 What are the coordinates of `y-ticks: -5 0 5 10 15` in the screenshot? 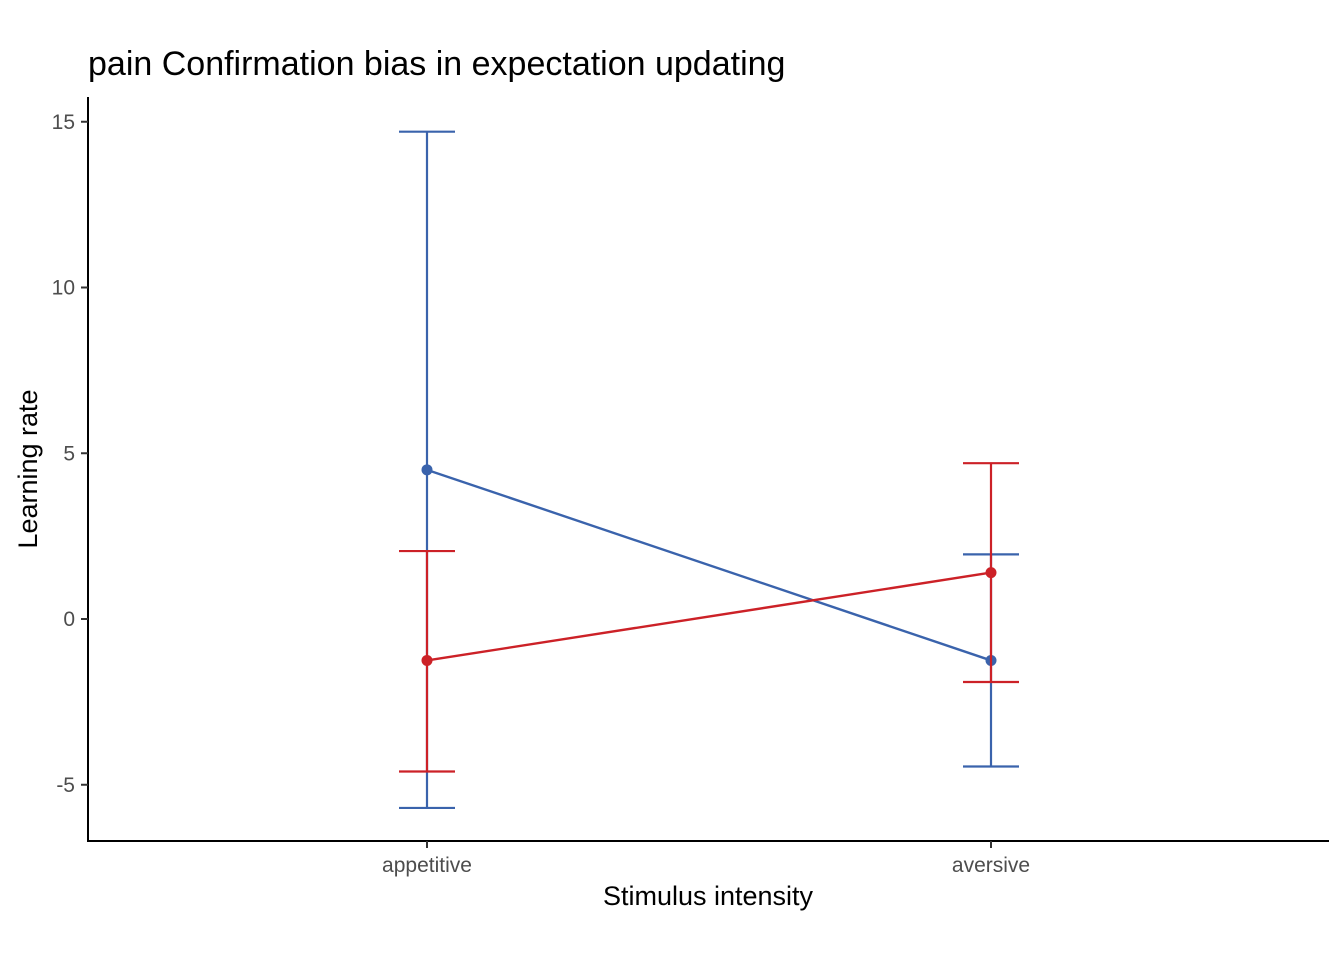 It's located at (70, 454).